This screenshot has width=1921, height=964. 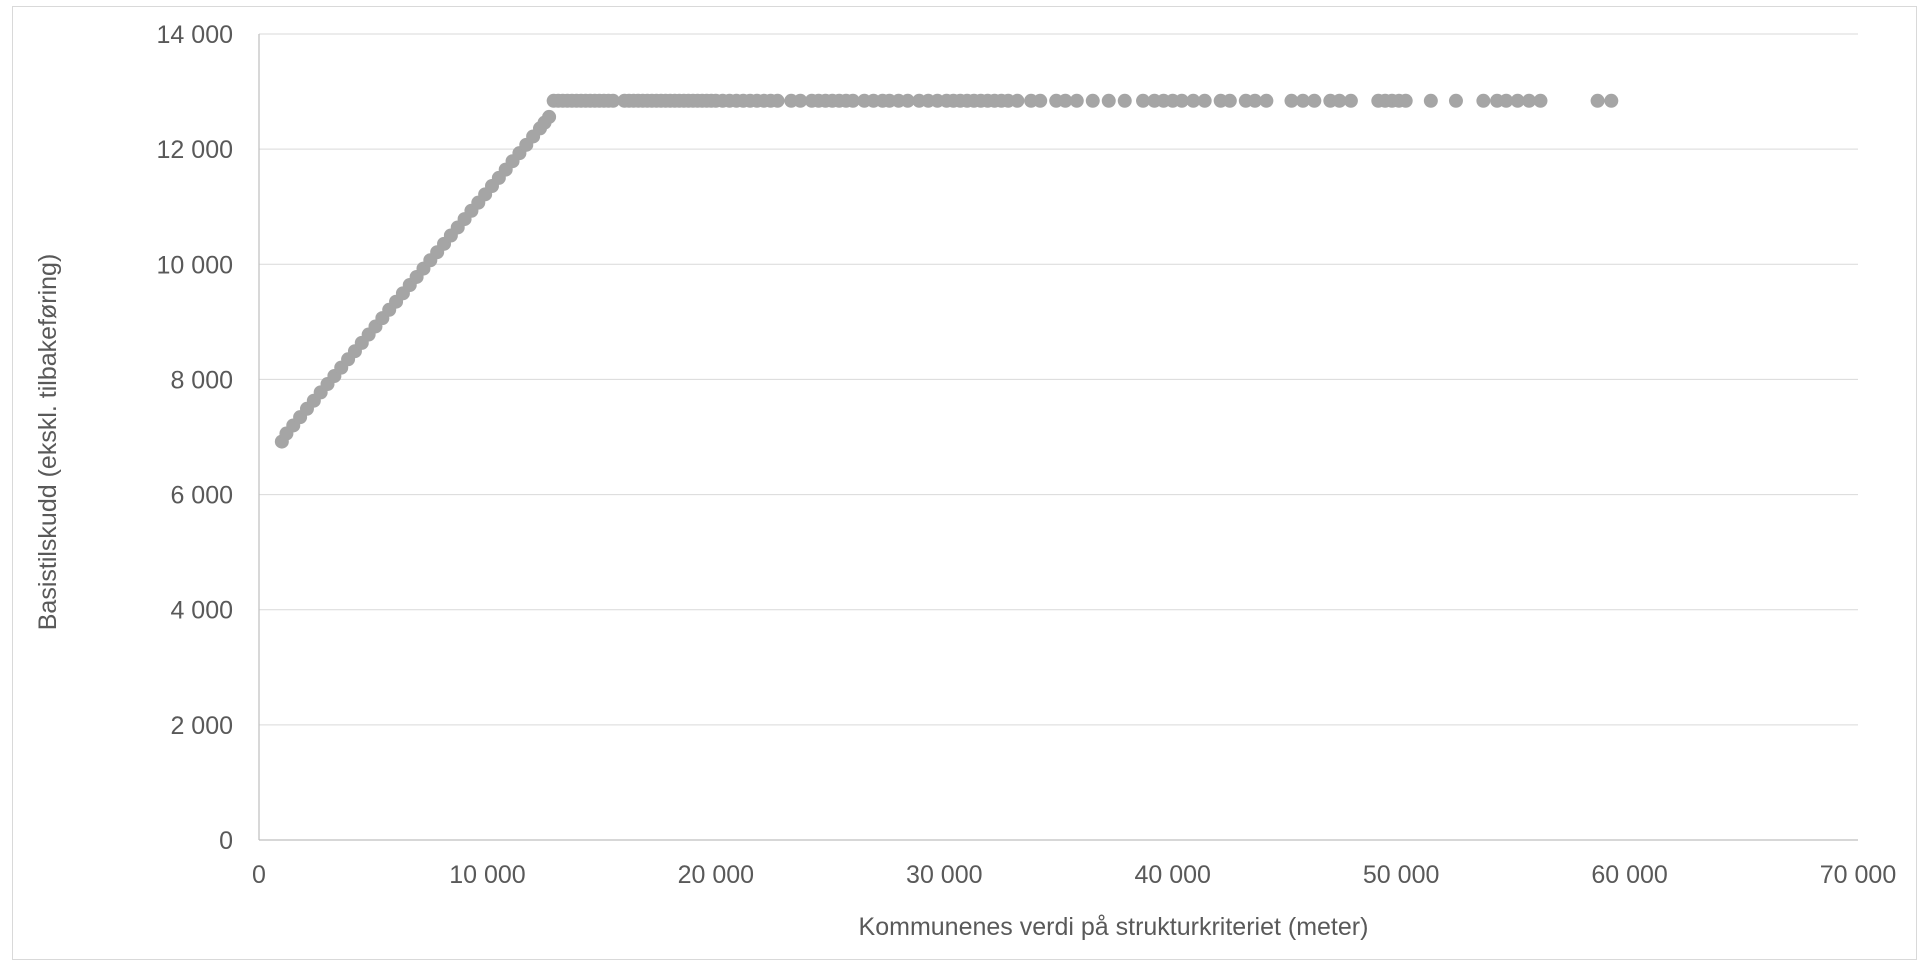 What do you see at coordinates (195, 438) in the screenshot?
I see `y-axis-tick-labels: 0 2 000 4 000 6 000 8 000 10 000 12 000 14 000` at bounding box center [195, 438].